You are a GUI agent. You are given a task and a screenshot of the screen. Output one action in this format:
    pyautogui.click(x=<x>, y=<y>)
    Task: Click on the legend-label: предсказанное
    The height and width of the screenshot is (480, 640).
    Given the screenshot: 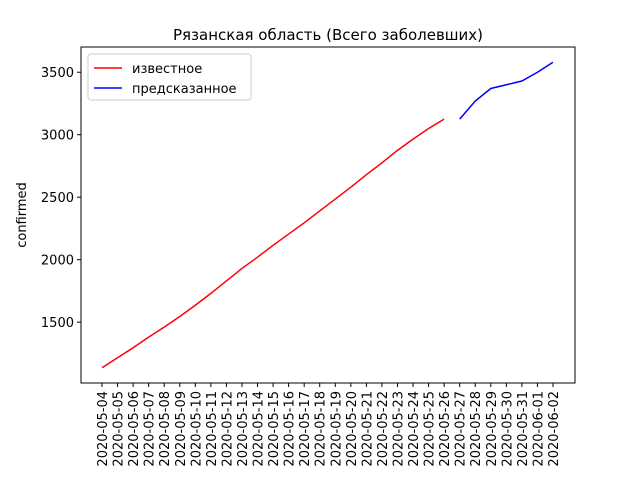 What is the action you would take?
    pyautogui.click(x=184, y=89)
    